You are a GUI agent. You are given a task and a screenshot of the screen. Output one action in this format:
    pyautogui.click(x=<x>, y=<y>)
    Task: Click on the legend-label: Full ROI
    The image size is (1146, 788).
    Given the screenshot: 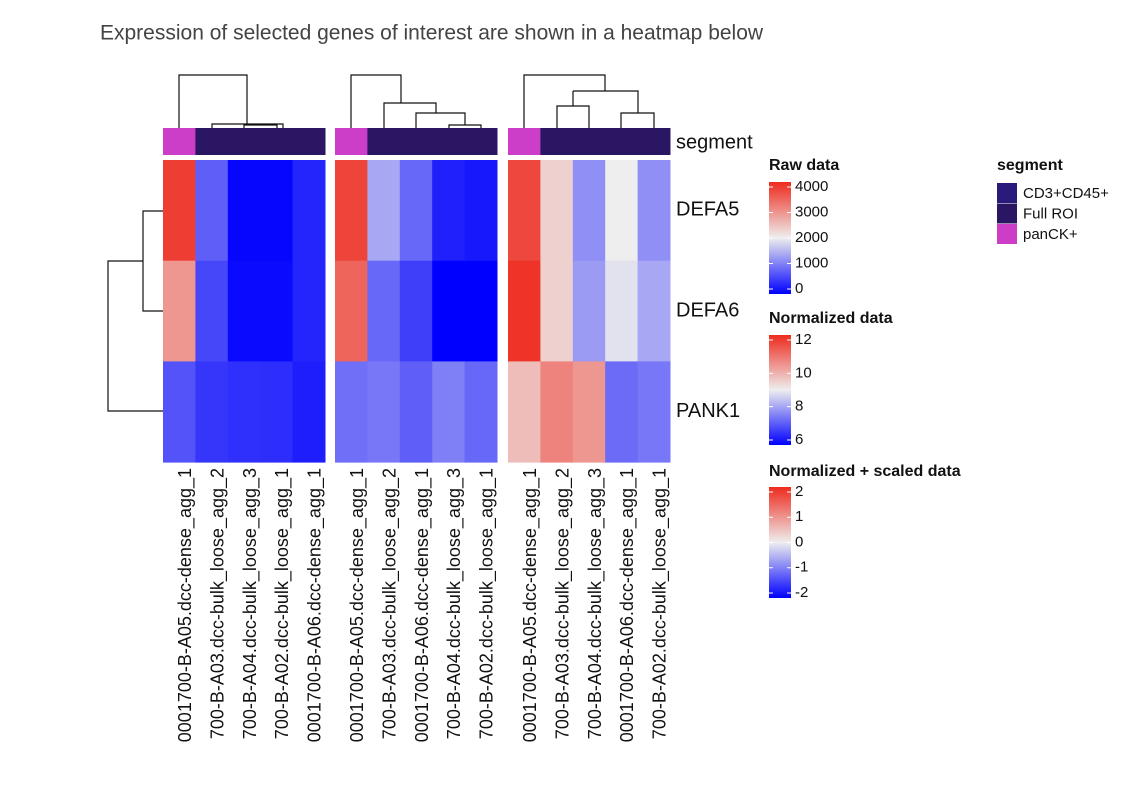 What is the action you would take?
    pyautogui.click(x=1050, y=213)
    